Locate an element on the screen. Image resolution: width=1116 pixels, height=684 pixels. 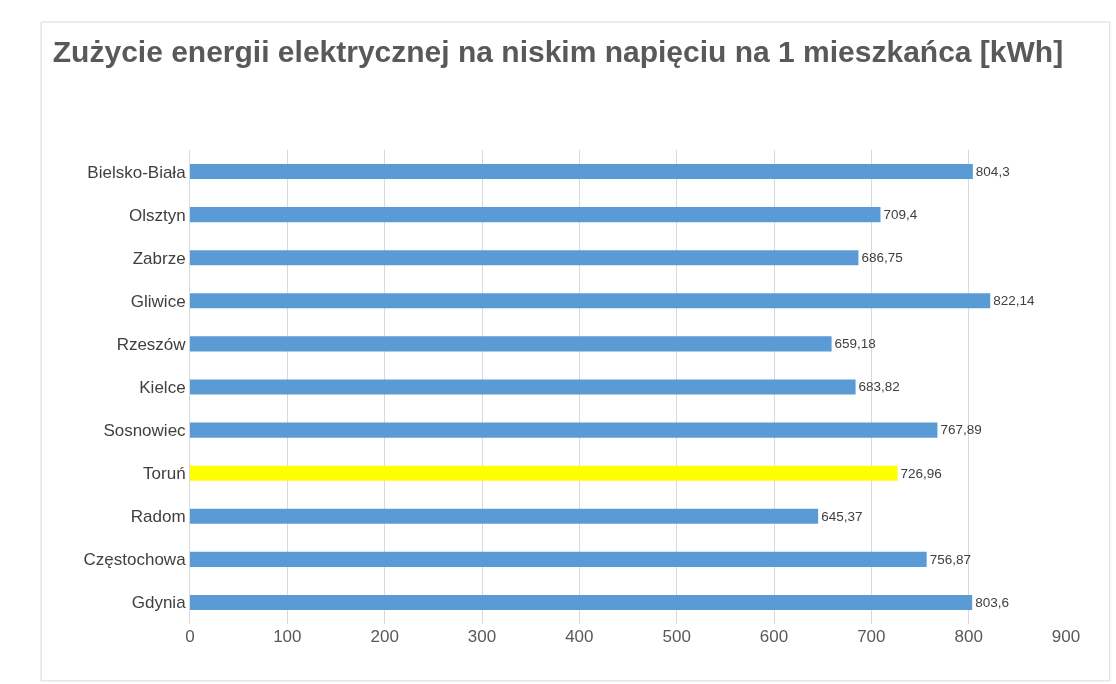
data-label: 803,6 is located at coordinates (992, 602).